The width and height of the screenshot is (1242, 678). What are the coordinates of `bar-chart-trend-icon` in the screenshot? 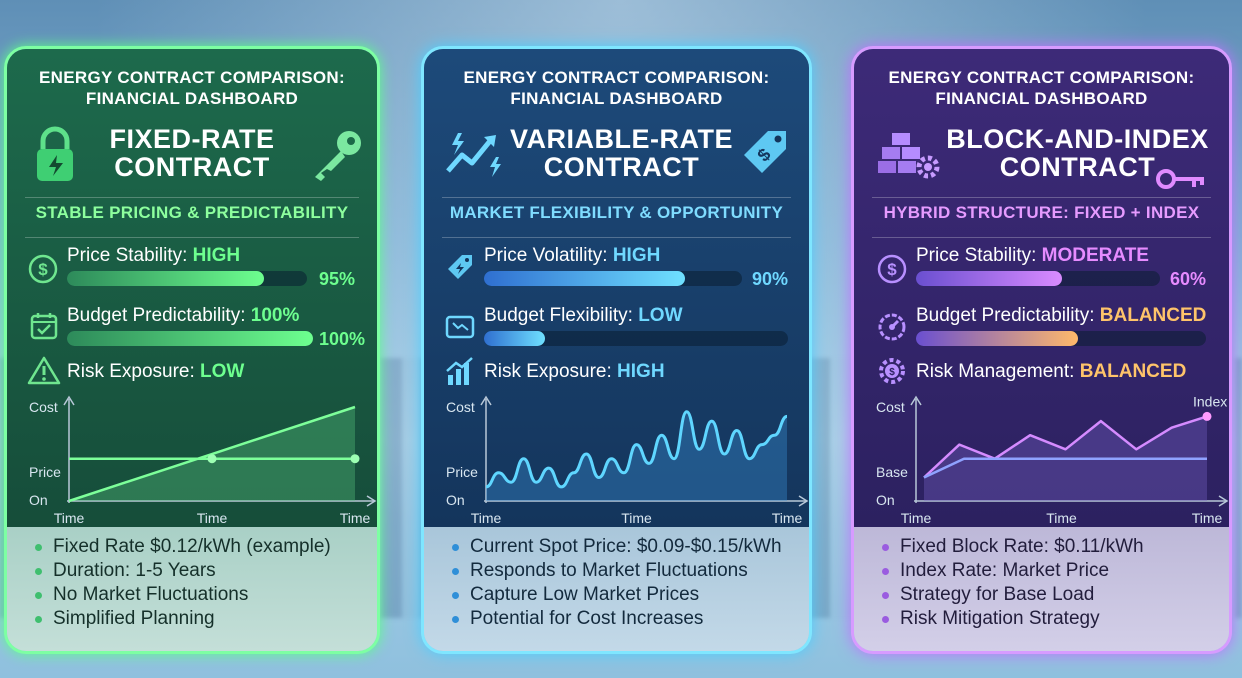 It's located at (460, 373).